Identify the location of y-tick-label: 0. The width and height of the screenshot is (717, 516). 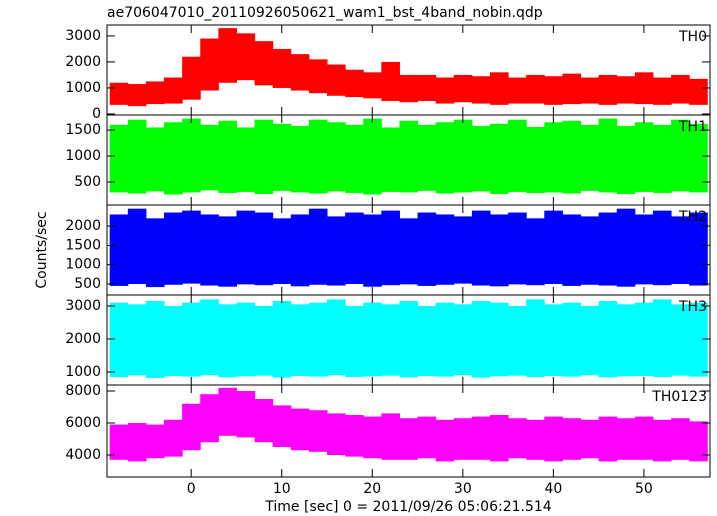
(96, 114).